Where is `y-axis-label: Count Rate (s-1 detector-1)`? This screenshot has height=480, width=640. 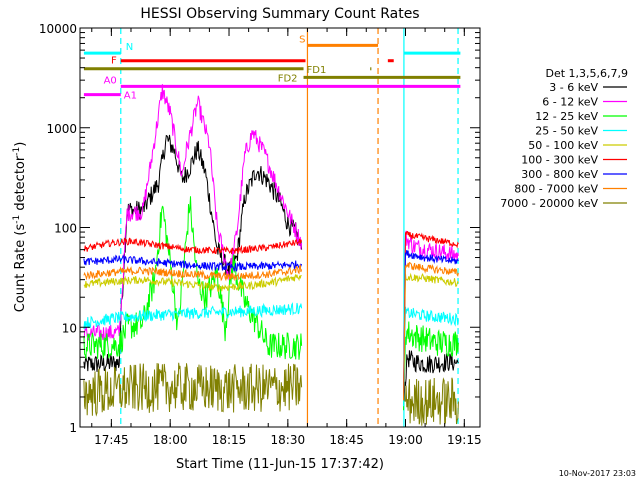 y-axis-label: Count Rate (s-1 detector-1) is located at coordinates (20, 227).